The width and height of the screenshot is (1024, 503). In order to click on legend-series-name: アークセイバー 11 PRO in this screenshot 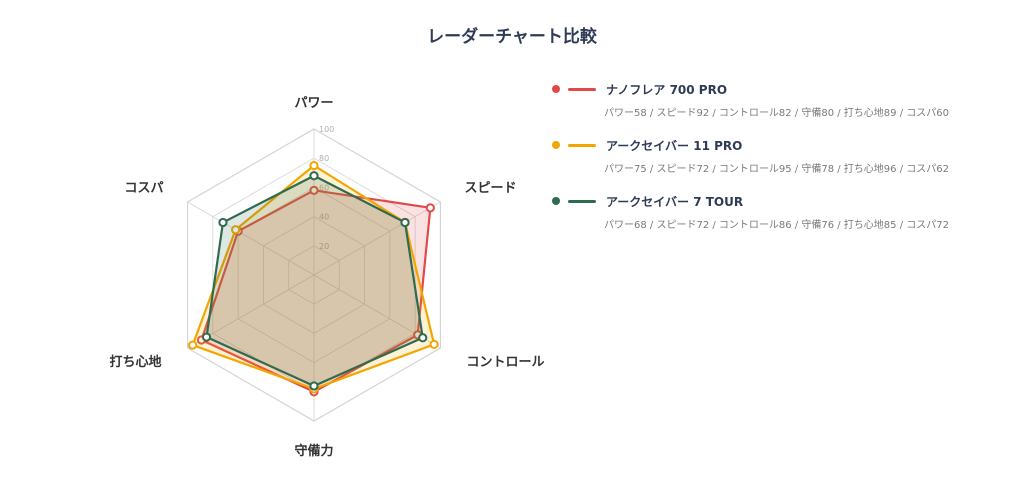, I will do `click(674, 145)`.